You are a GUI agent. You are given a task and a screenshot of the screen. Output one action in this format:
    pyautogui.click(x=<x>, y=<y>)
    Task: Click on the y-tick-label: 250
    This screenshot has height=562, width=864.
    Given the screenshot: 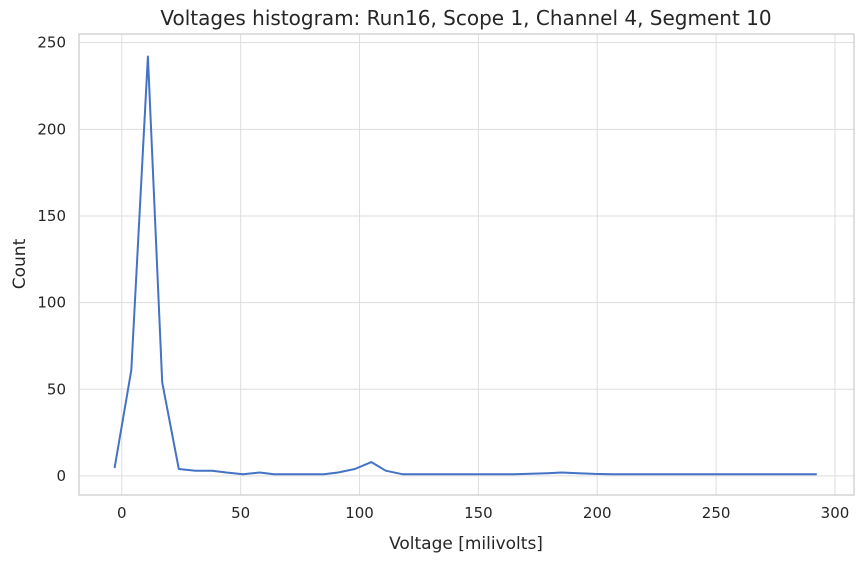 What is the action you would take?
    pyautogui.click(x=51, y=43)
    